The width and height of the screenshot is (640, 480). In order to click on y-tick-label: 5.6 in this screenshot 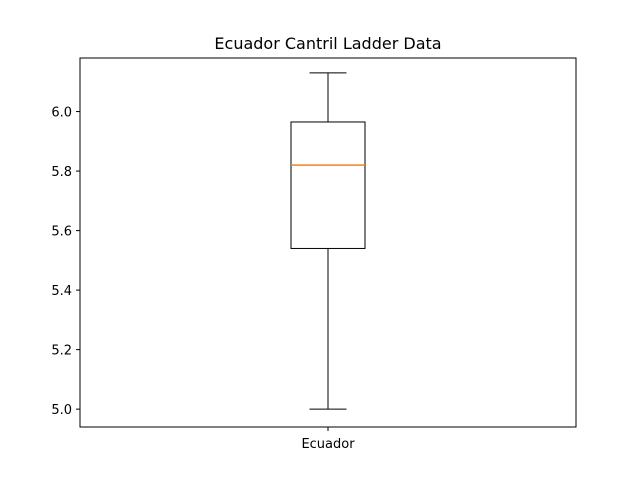, I will do `click(61, 232)`.